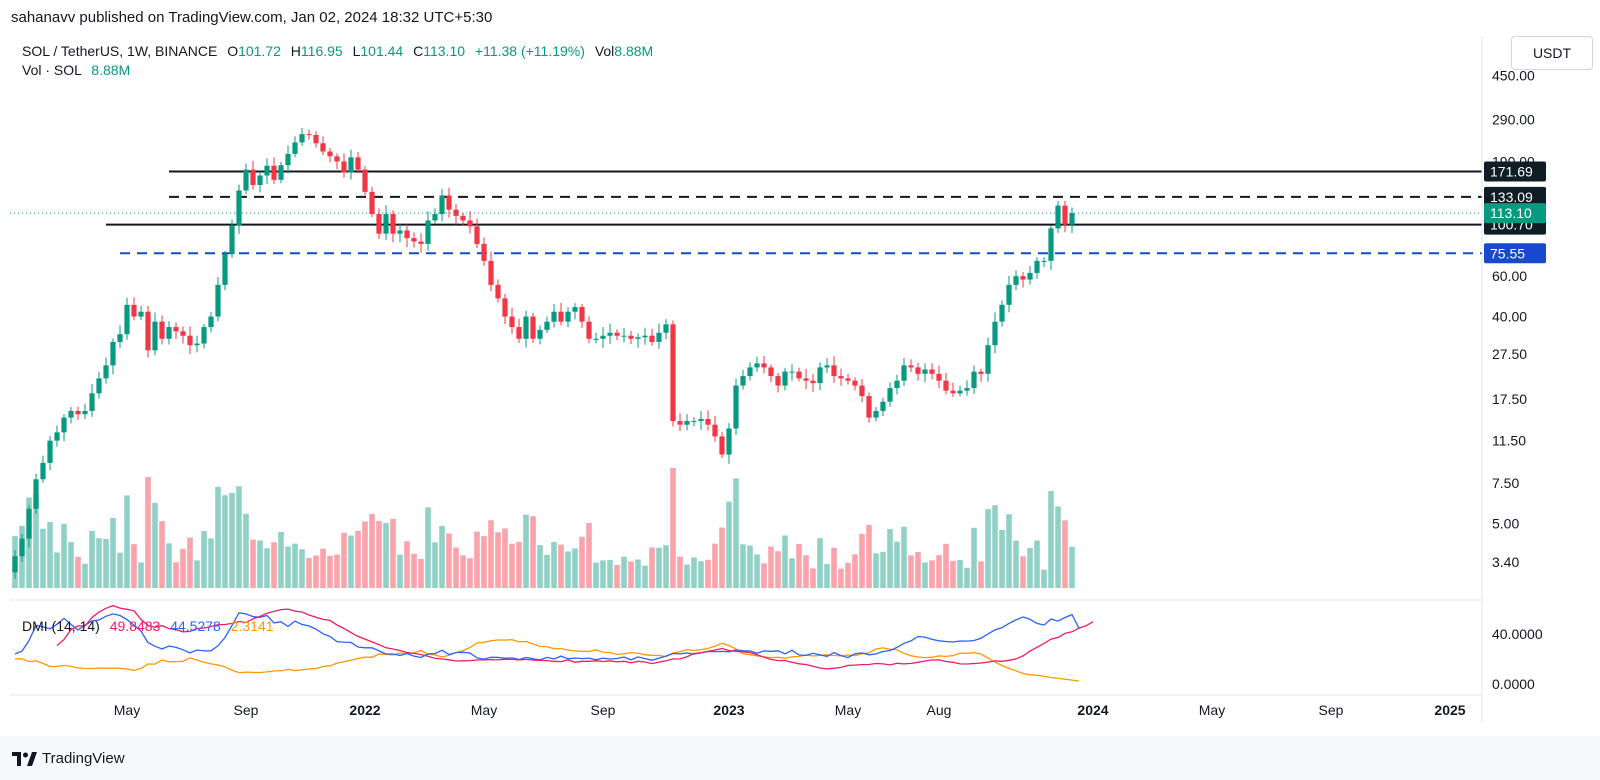 The image size is (1600, 780). Describe the element at coordinates (1509, 441) in the screenshot. I see `price-axis-tick: 11.50` at that location.